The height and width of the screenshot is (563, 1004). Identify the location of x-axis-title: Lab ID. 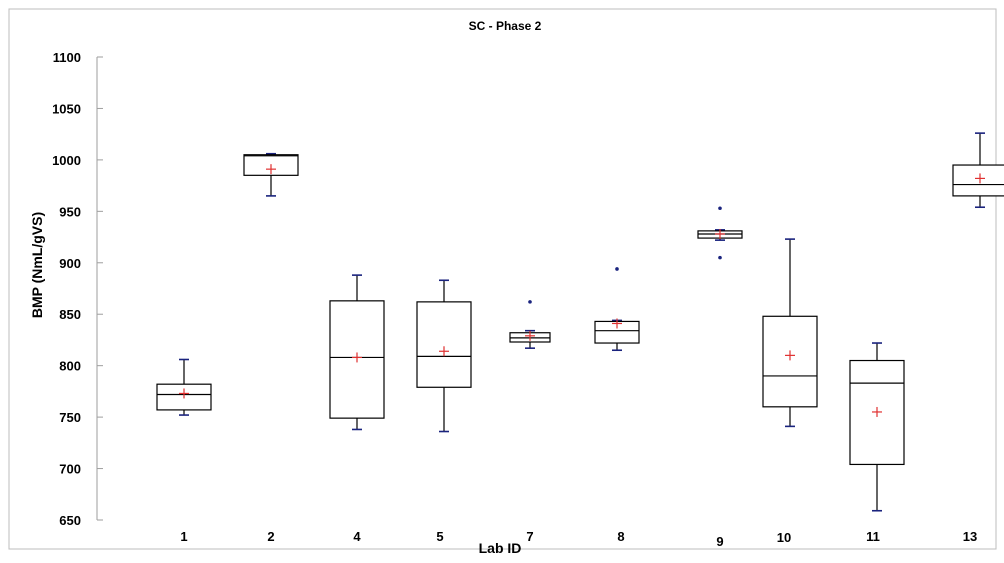
(500, 548).